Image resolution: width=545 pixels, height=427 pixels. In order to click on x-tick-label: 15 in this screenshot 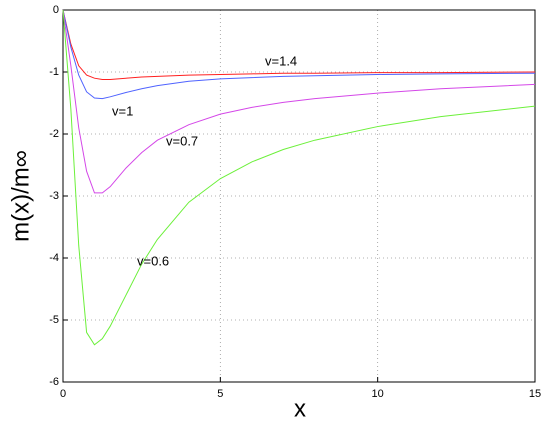, I will do `click(535, 394)`.